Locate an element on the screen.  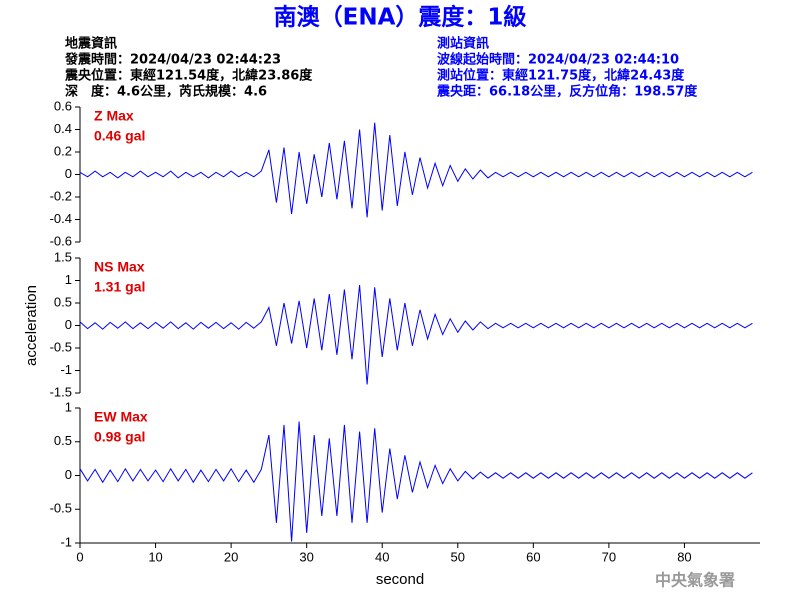
annotation: 1.31 gal is located at coordinates (119, 287).